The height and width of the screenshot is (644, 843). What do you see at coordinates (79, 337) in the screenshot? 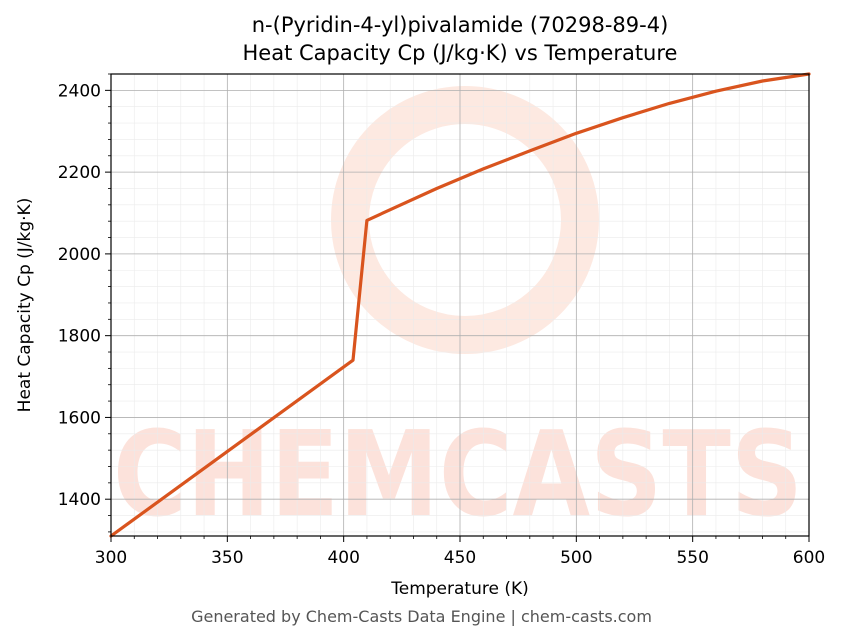
I see `y-tick-label: 1800` at bounding box center [79, 337].